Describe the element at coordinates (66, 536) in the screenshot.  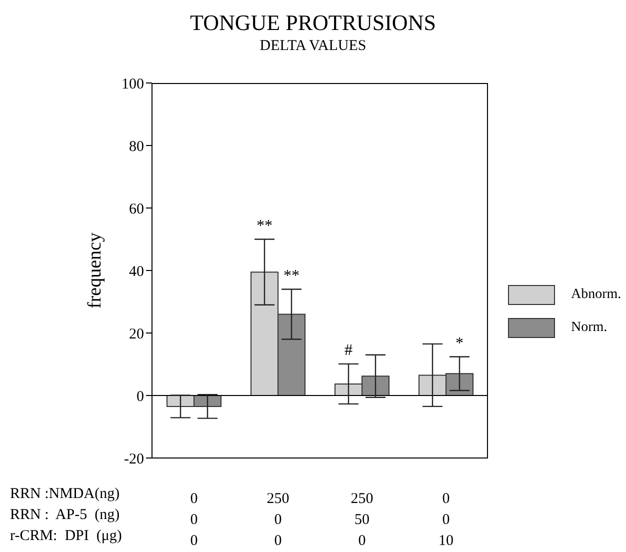
I see `text: r-CRM: DPI (μg)` at that location.